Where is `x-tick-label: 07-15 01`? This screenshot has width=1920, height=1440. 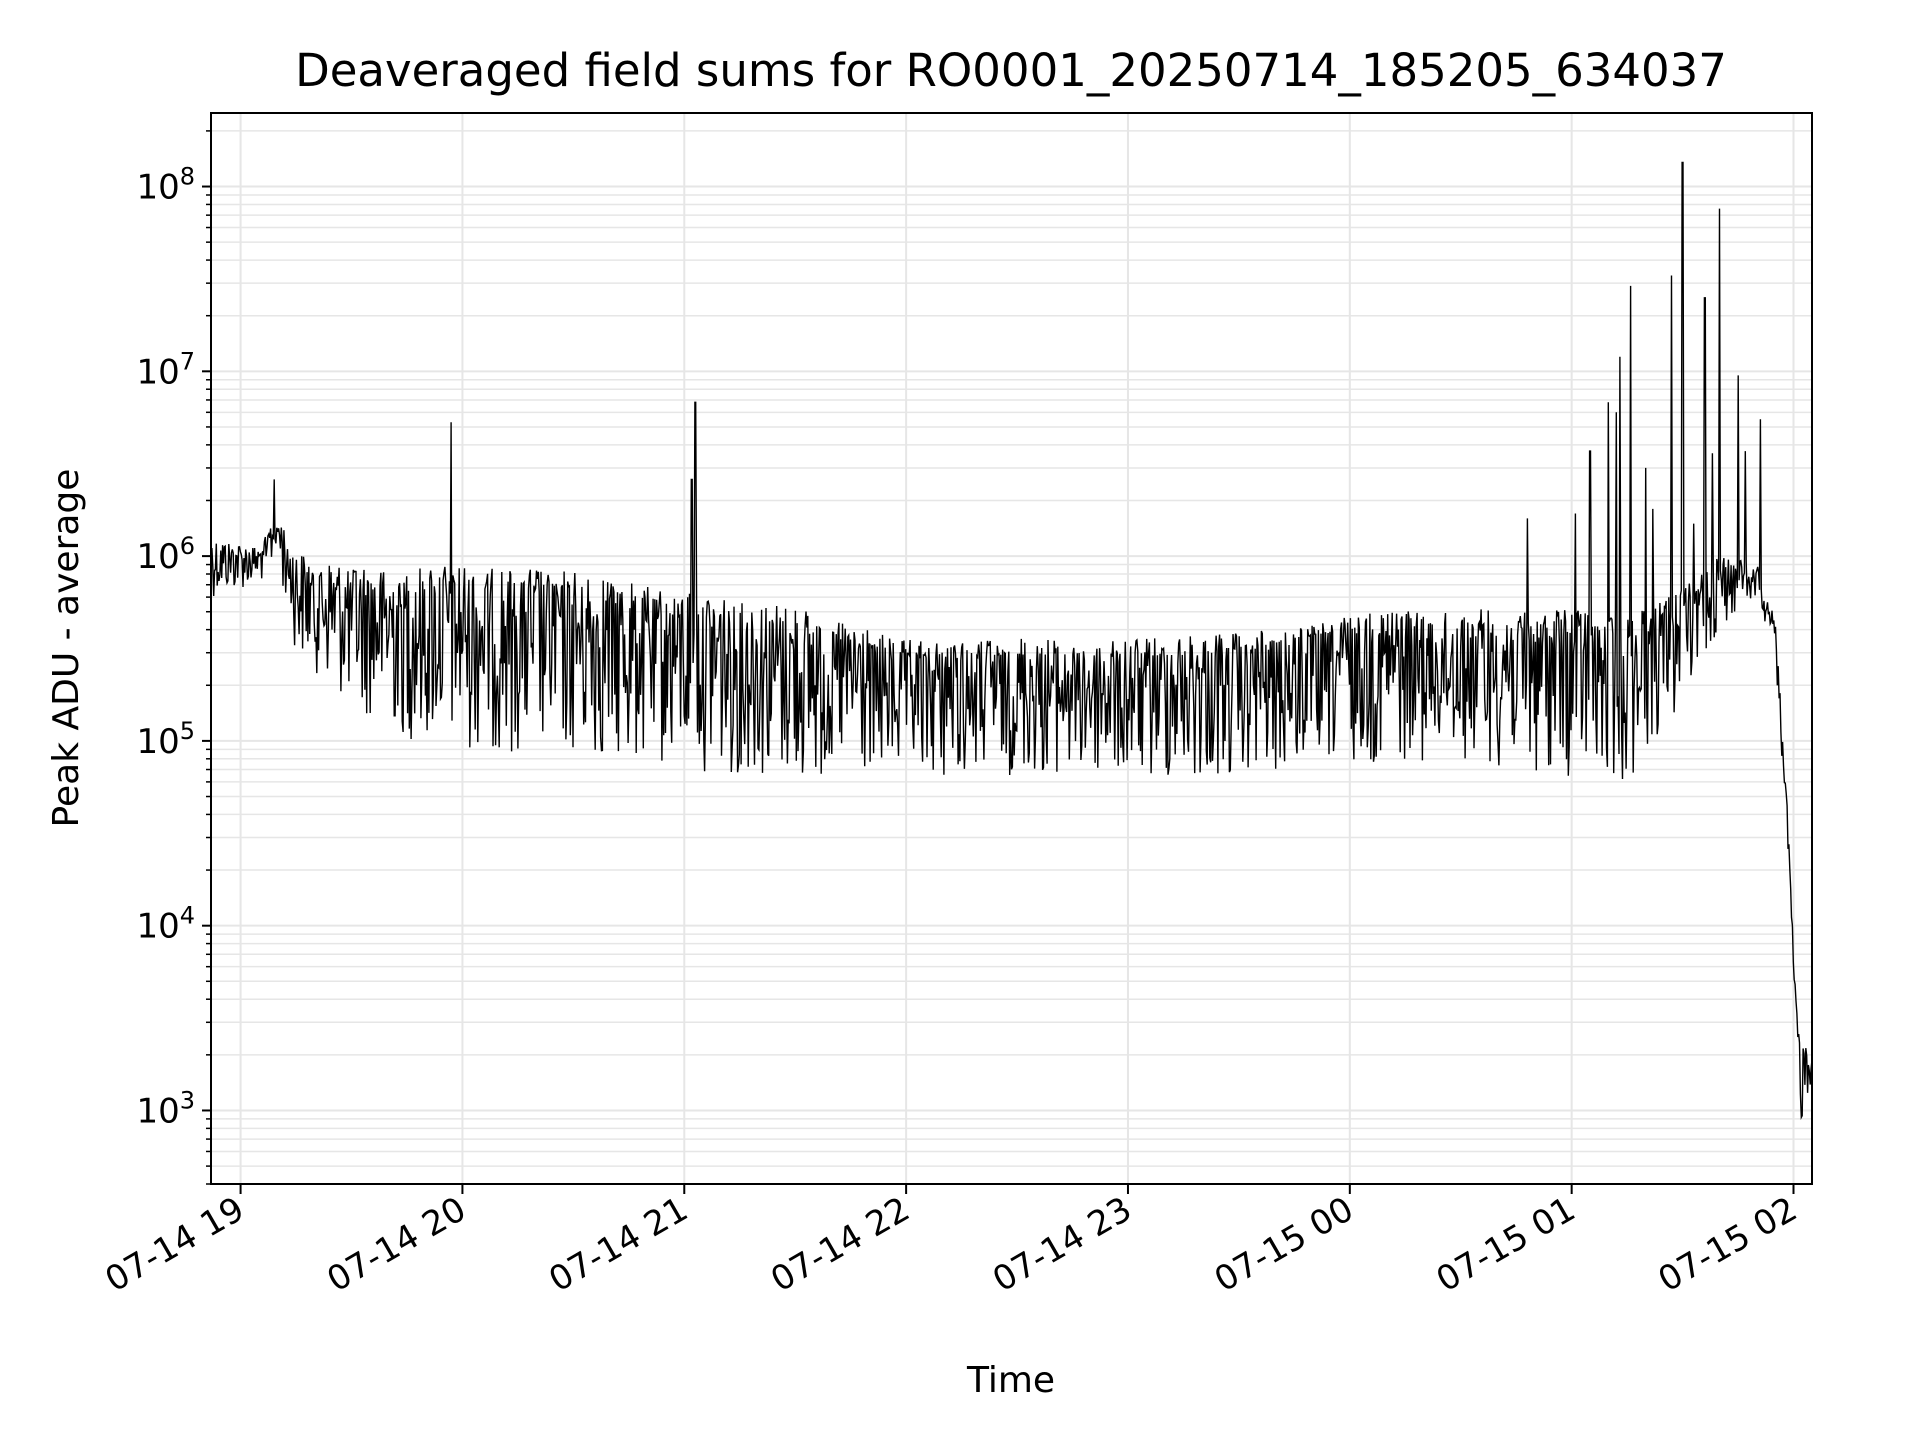 x-tick-label: 07-15 01 is located at coordinates (1506, 1244).